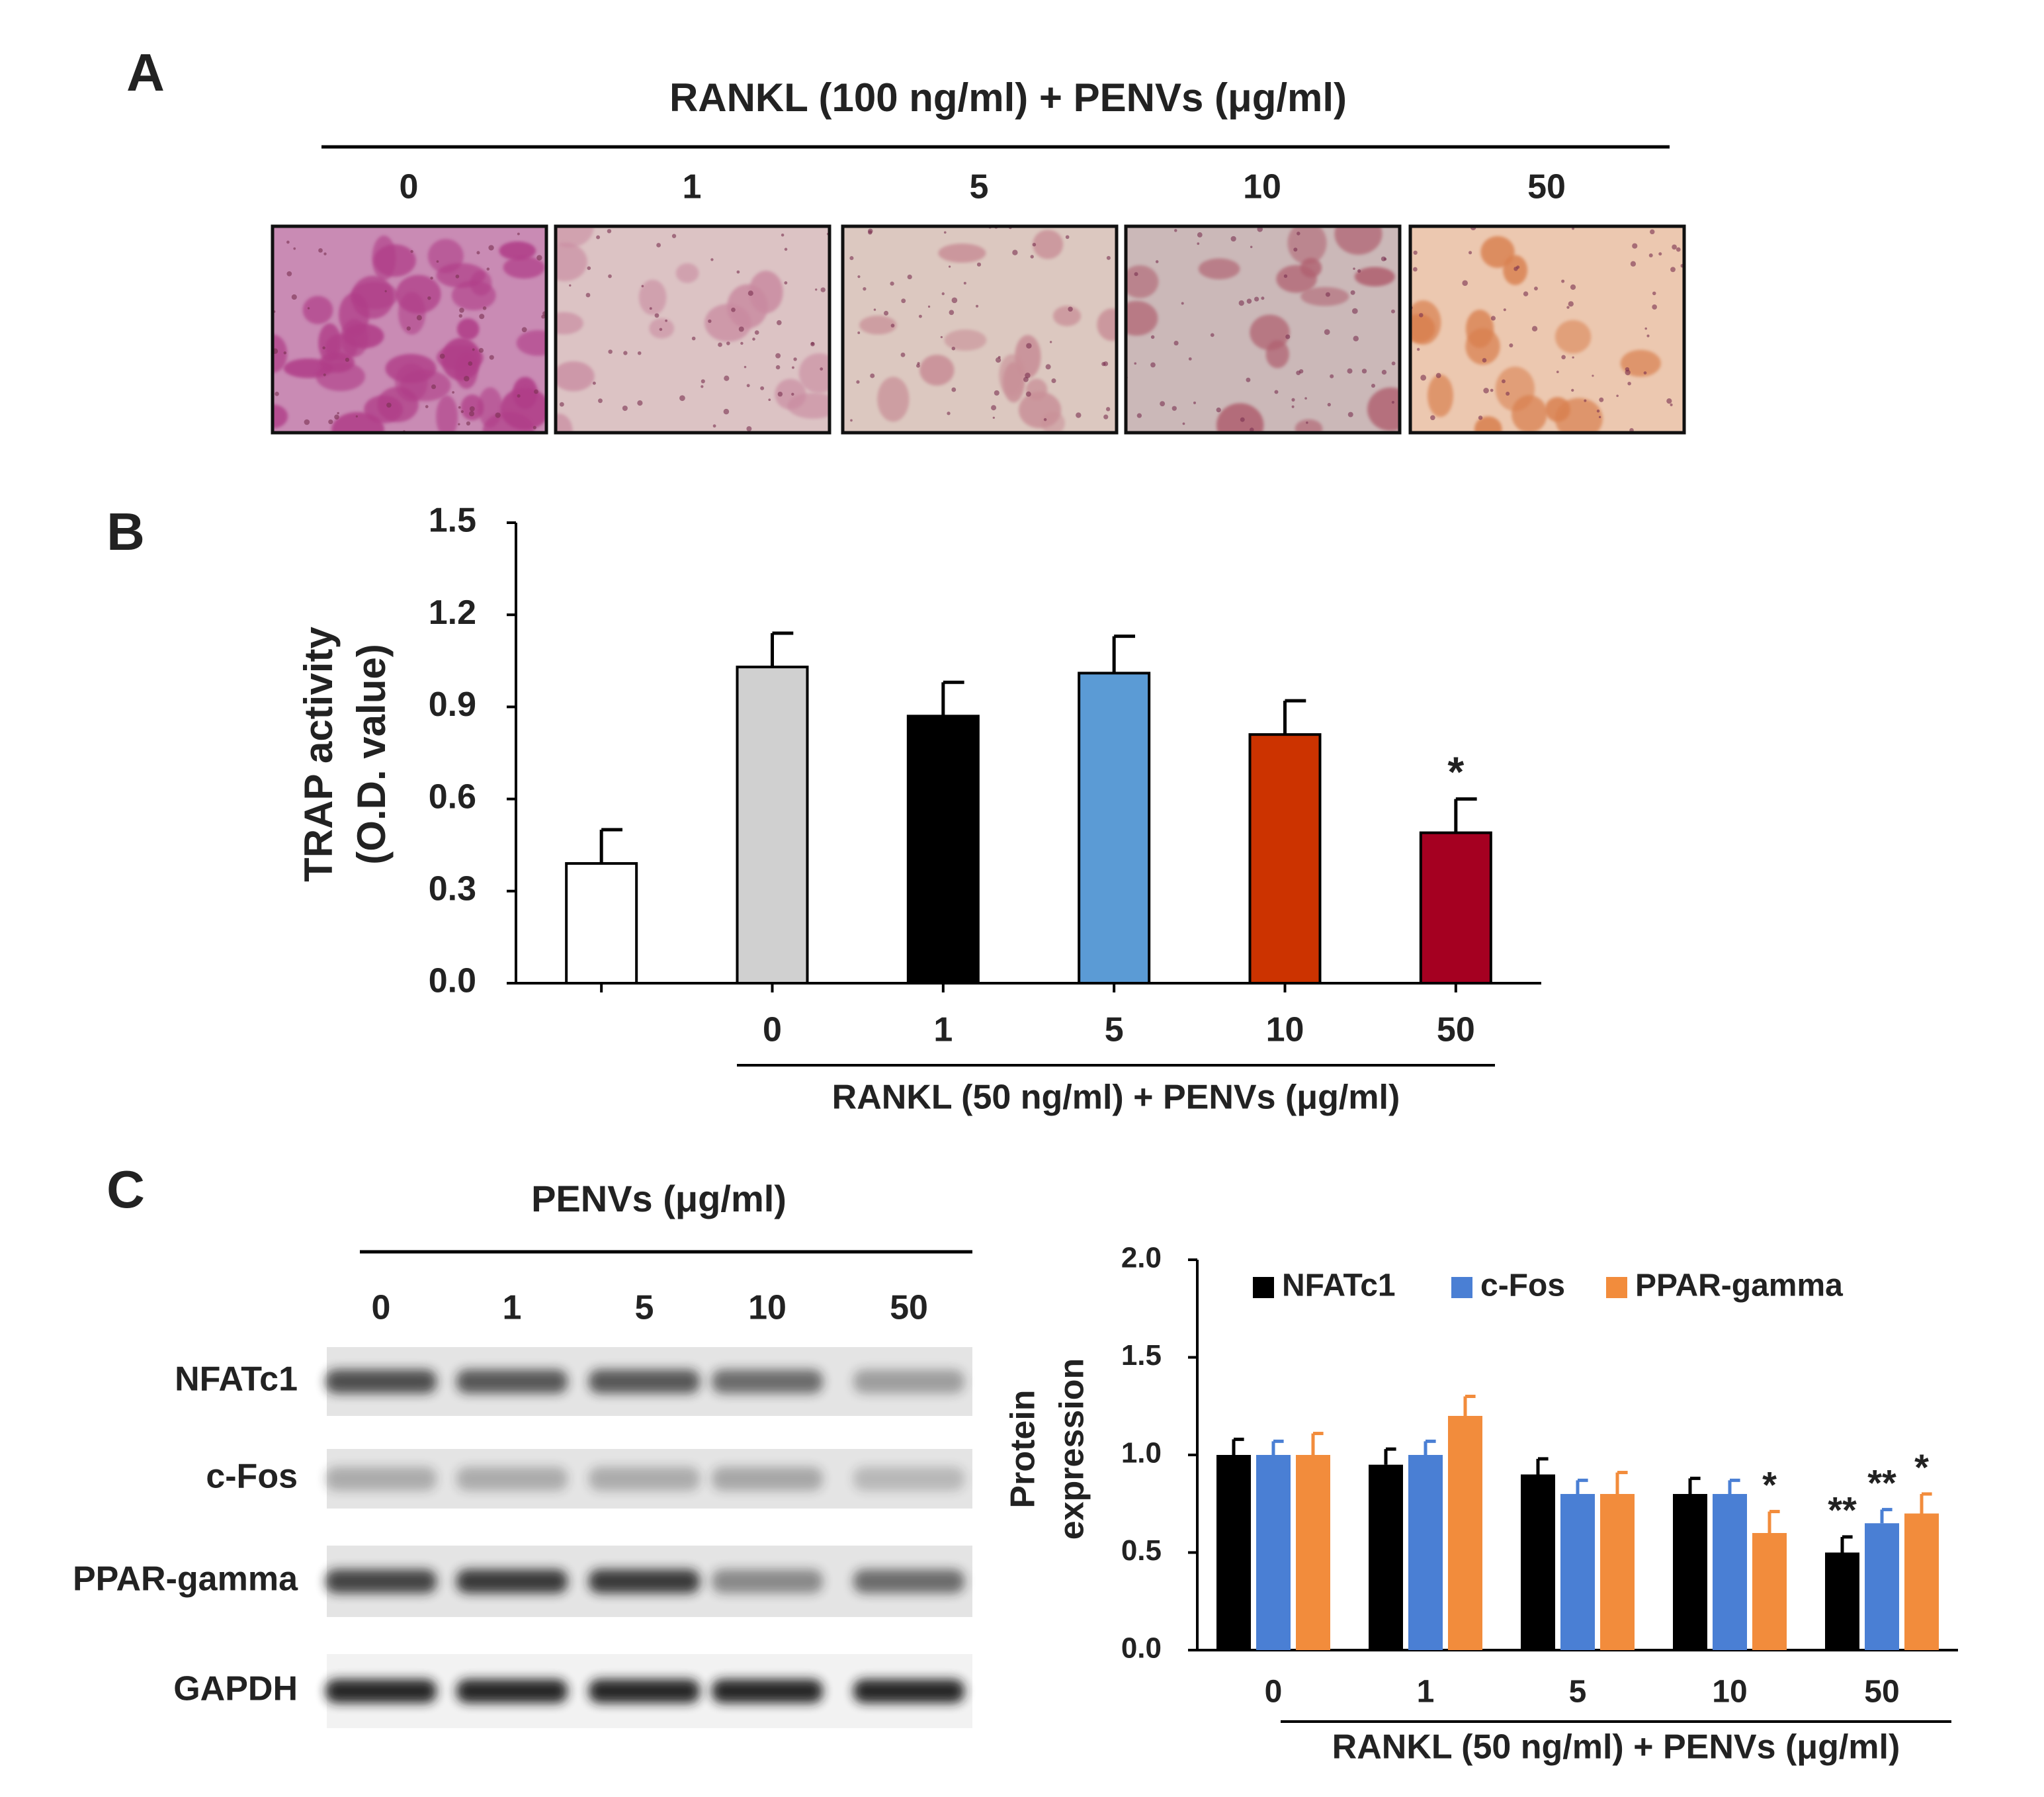 The height and width of the screenshot is (1797, 2044). I want to click on y-tick-label: 1.2, so click(453, 612).